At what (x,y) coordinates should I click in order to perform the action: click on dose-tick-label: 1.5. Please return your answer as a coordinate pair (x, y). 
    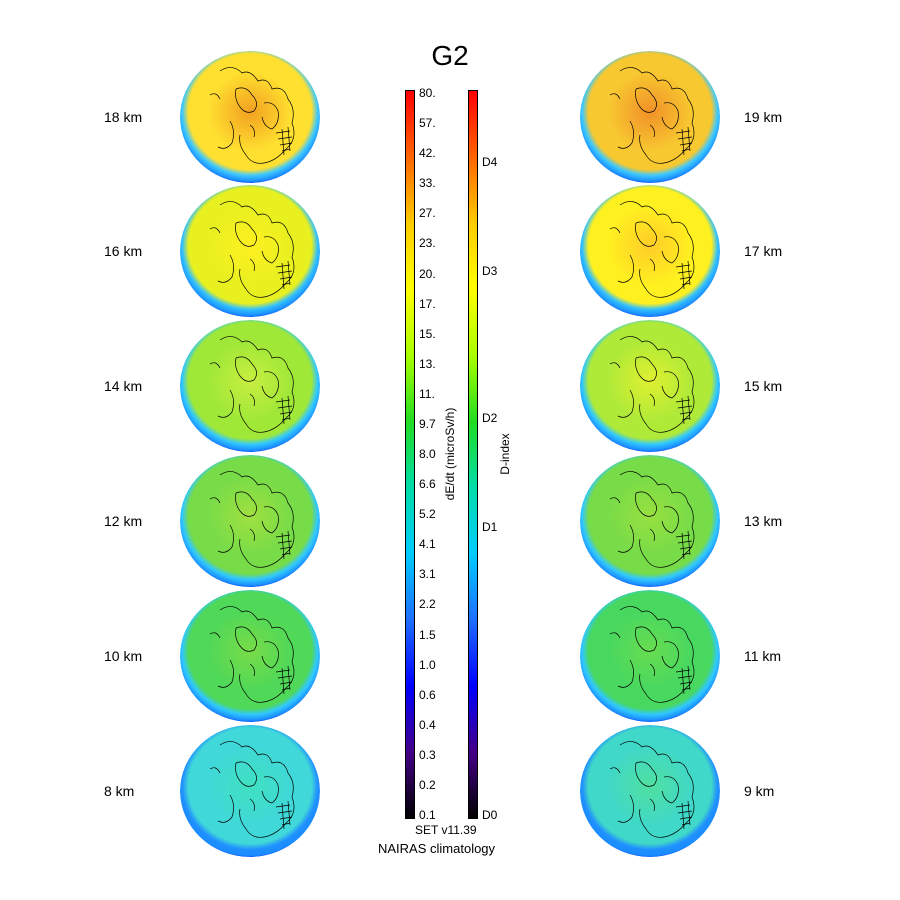
    Looking at the image, I should click on (427, 634).